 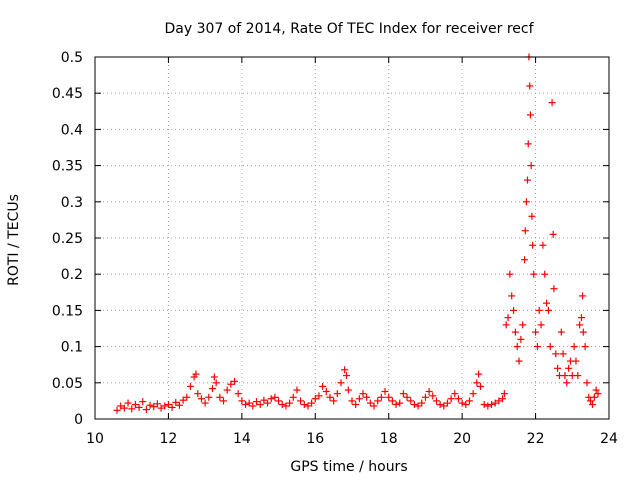 What do you see at coordinates (315, 439) in the screenshot?
I see `x-tick-label: 16` at bounding box center [315, 439].